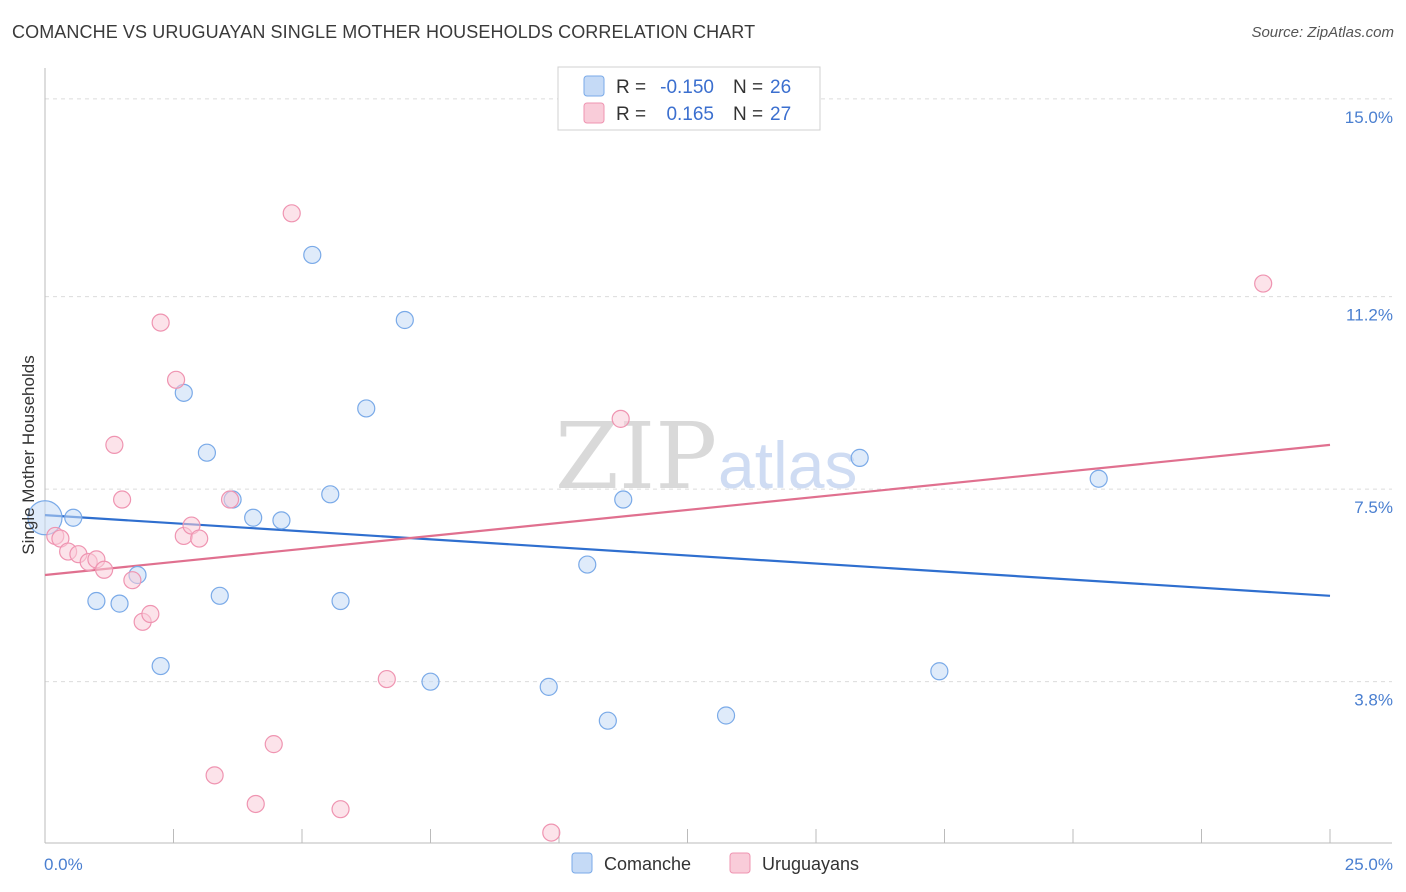 Image resolution: width=1406 pixels, height=892 pixels. Describe the element at coordinates (687, 555) in the screenshot. I see `comanche-trend-line` at that location.